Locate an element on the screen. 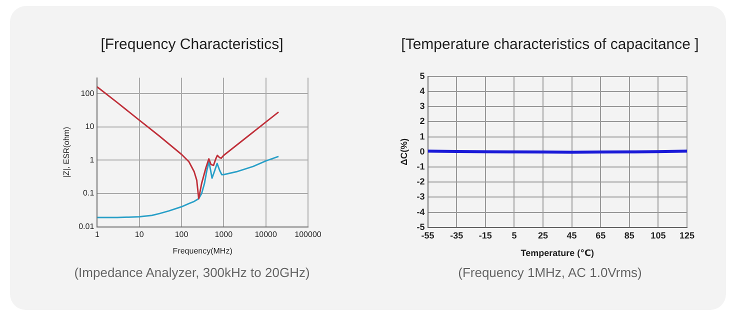 The height and width of the screenshot is (323, 738). x-tick-label: -35 is located at coordinates (457, 235).